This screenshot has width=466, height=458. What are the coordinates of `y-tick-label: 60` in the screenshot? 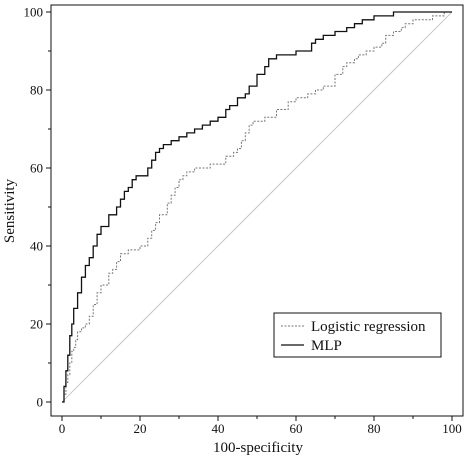 It's located at (36, 168).